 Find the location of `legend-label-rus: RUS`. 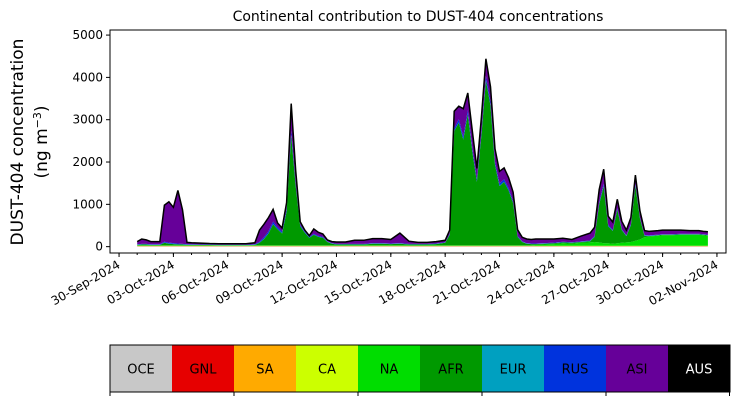

legend-label-rus: RUS is located at coordinates (575, 370).